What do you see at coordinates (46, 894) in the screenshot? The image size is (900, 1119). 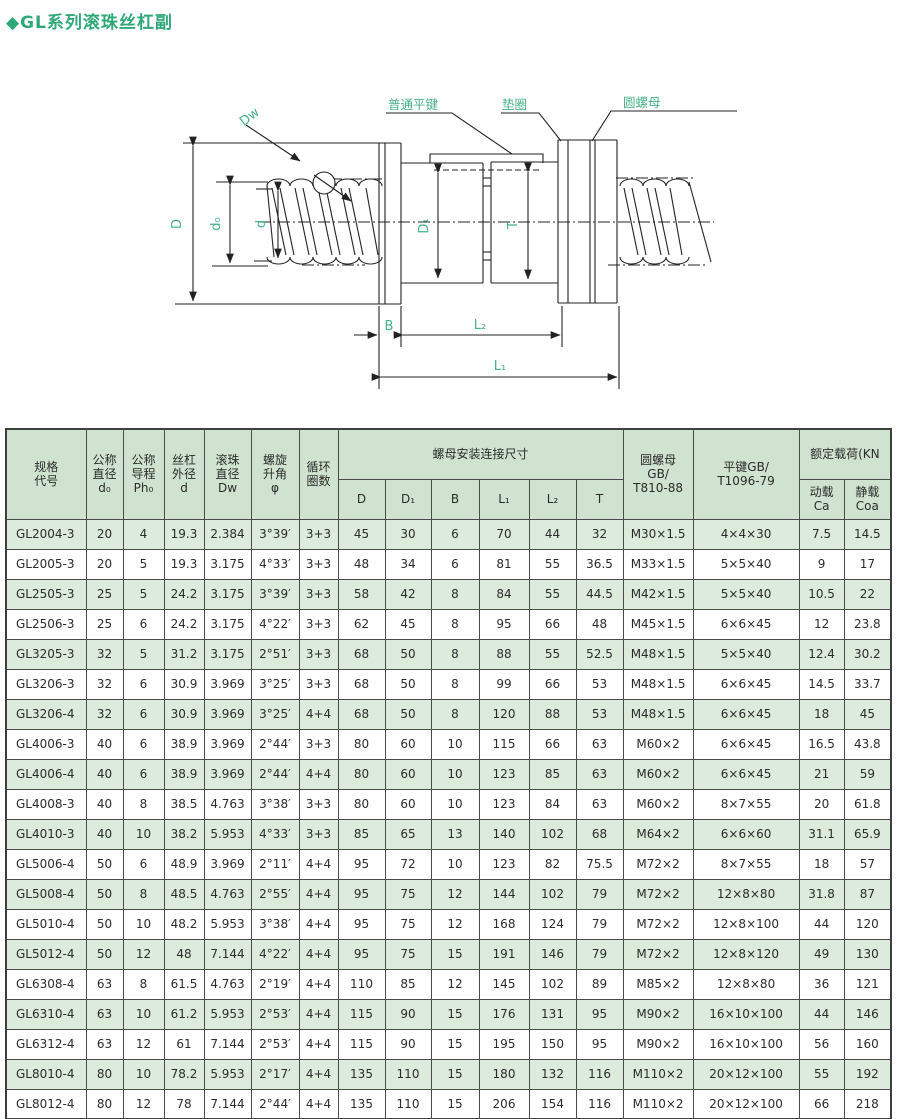 I see `spec-code-cell: GL5008-4` at bounding box center [46, 894].